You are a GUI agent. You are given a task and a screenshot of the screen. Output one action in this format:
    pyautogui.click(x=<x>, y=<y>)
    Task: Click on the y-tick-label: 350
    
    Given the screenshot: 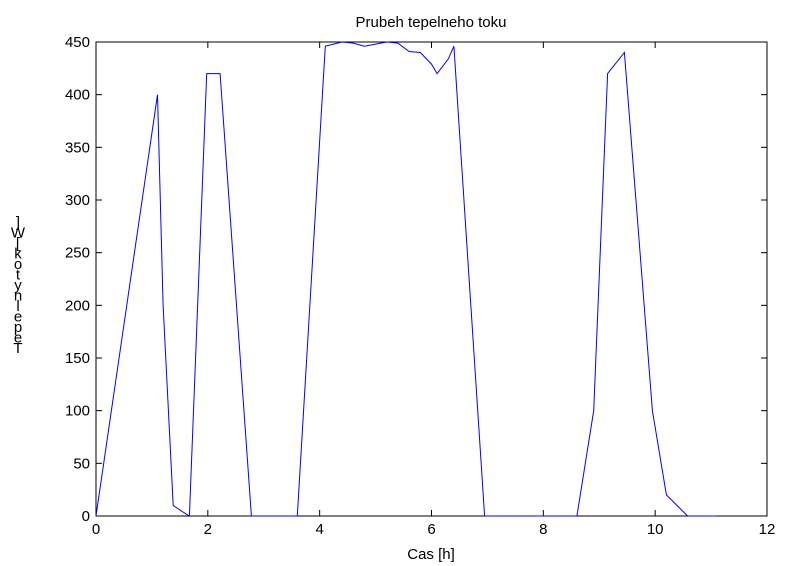 What is the action you would take?
    pyautogui.click(x=77, y=147)
    